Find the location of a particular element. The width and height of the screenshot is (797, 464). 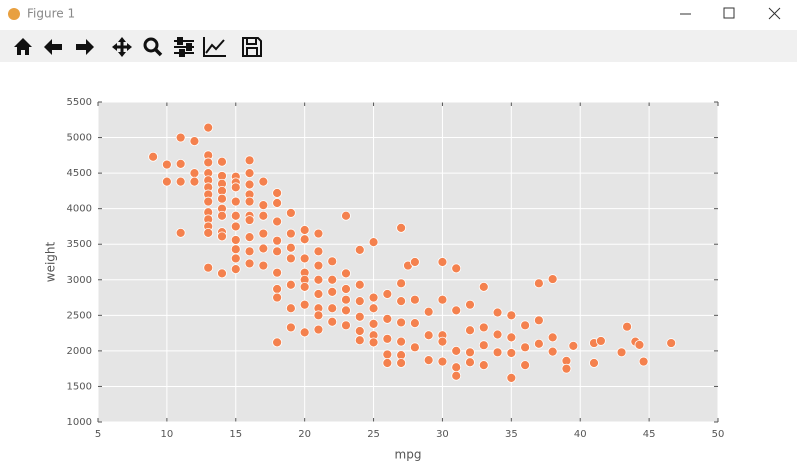

window-title: Figure 1 is located at coordinates (51, 14).